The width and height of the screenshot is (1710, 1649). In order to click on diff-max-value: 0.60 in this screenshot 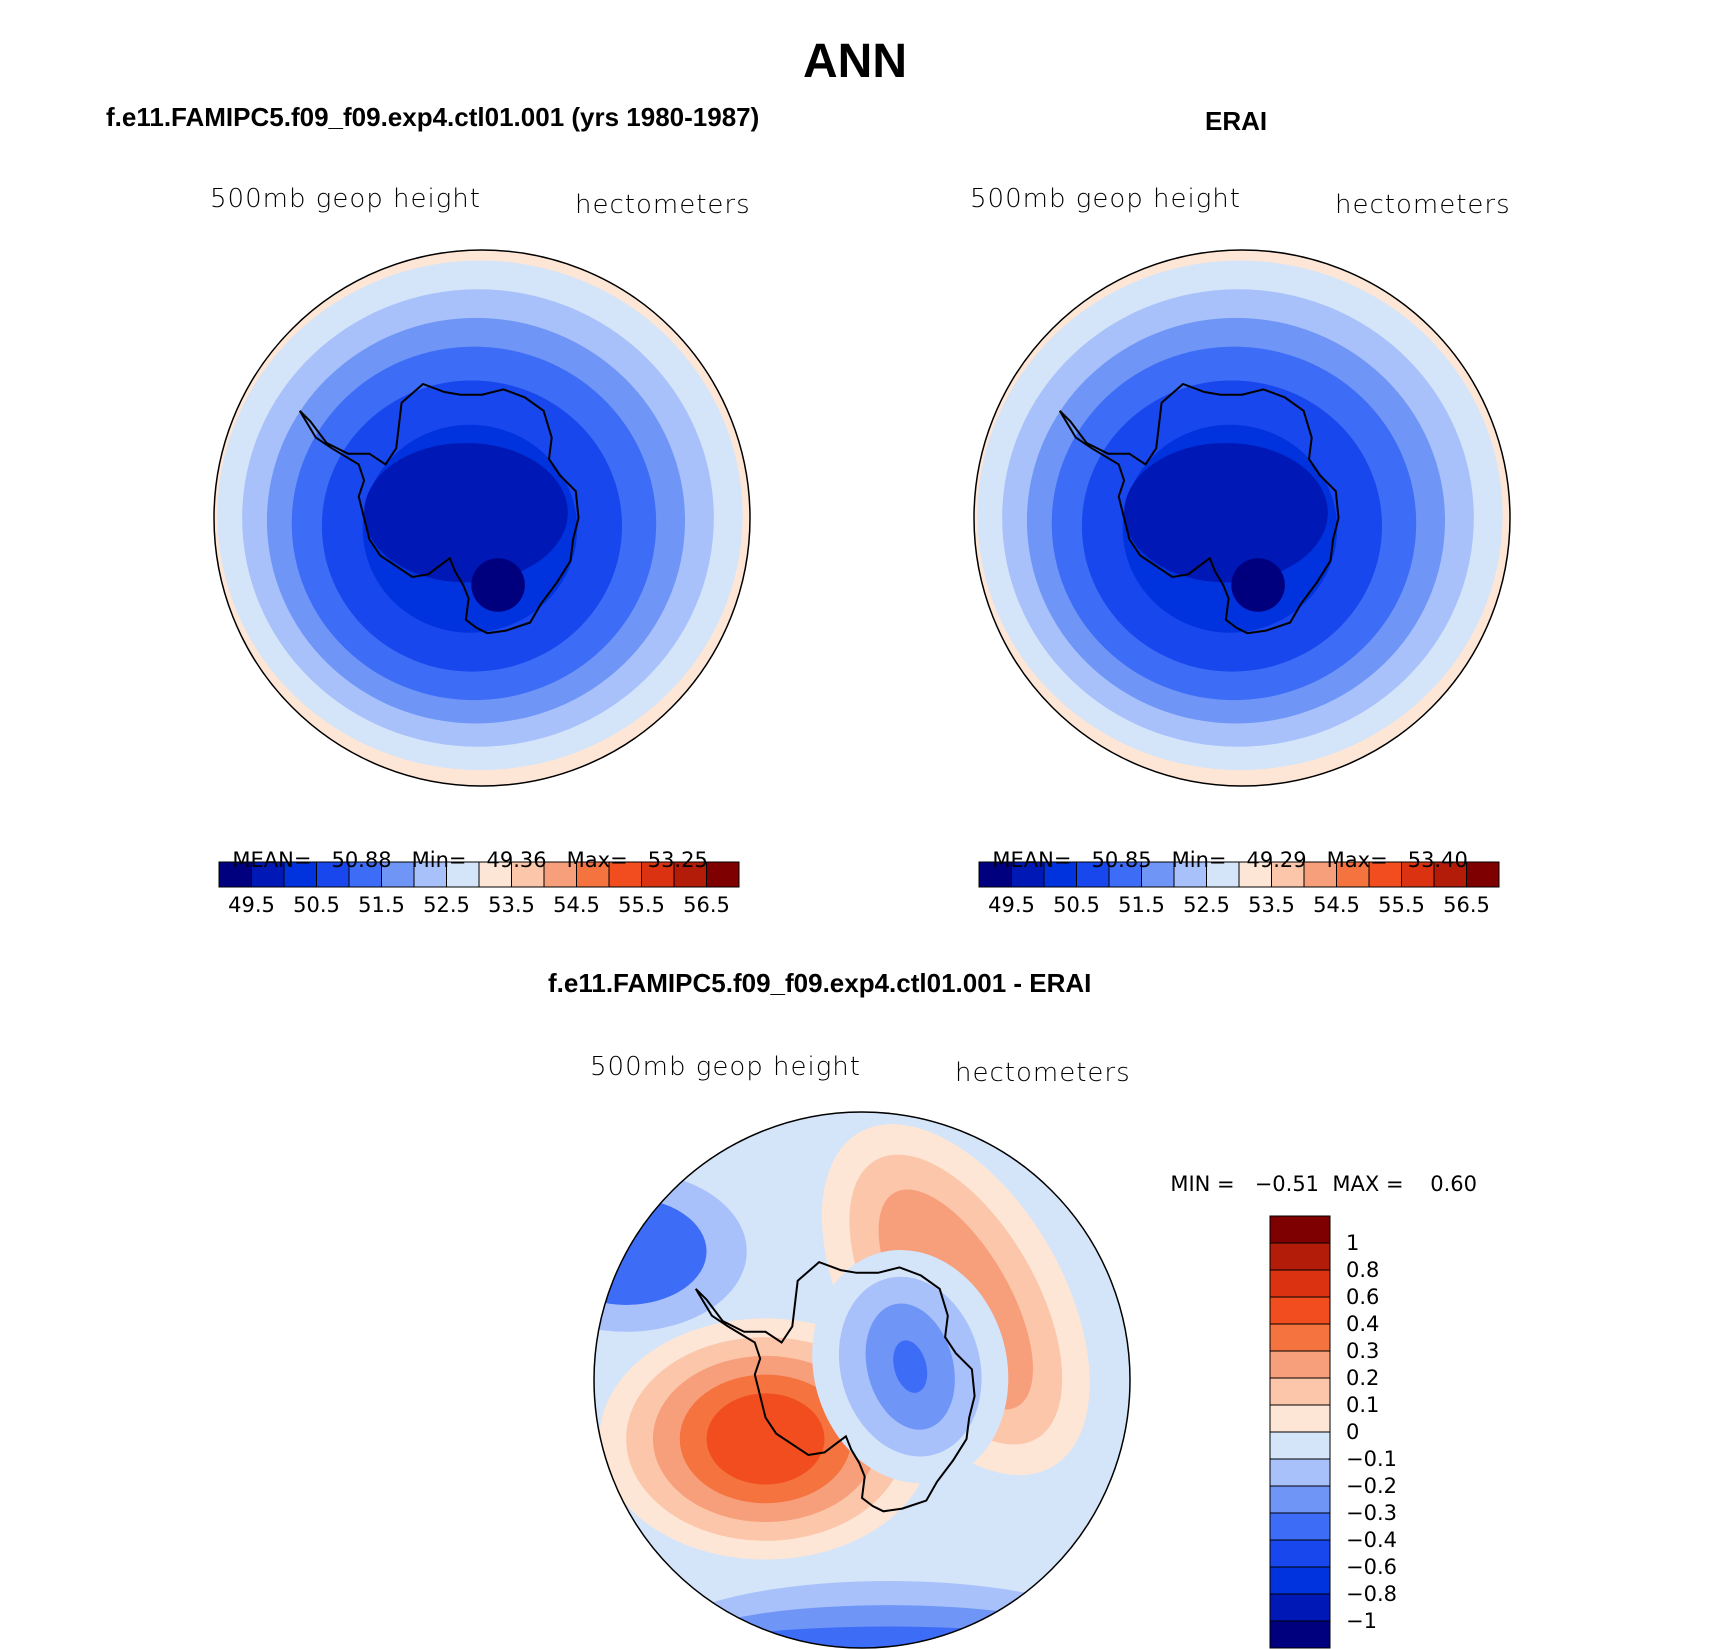, I will do `click(1454, 1184)`.